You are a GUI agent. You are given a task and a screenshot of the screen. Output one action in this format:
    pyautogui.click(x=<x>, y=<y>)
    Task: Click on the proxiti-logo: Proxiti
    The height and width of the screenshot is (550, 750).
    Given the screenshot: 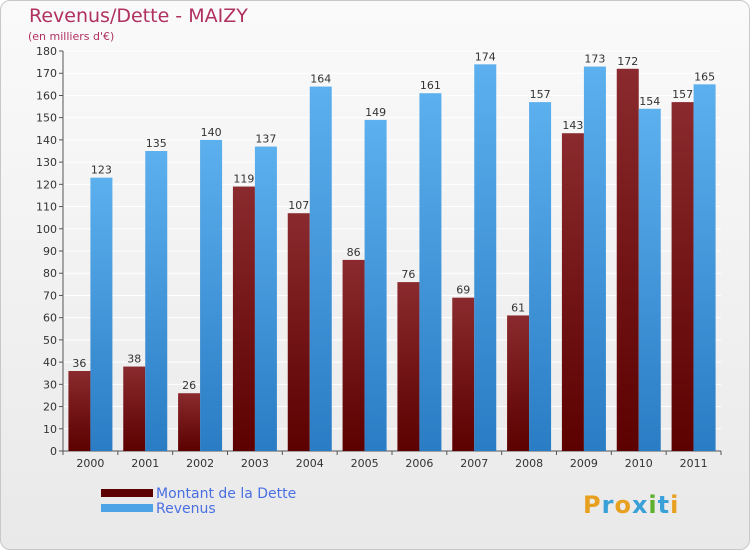 What is the action you would take?
    pyautogui.click(x=631, y=505)
    